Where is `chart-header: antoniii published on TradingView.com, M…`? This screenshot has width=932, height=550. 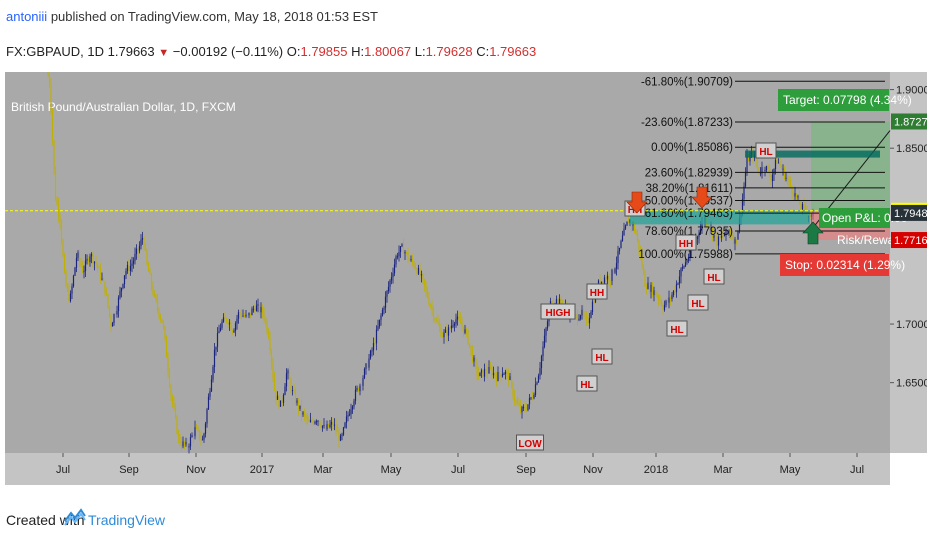
chart-header: antoniii published on TradingView.com, M… is located at coordinates (466, 36).